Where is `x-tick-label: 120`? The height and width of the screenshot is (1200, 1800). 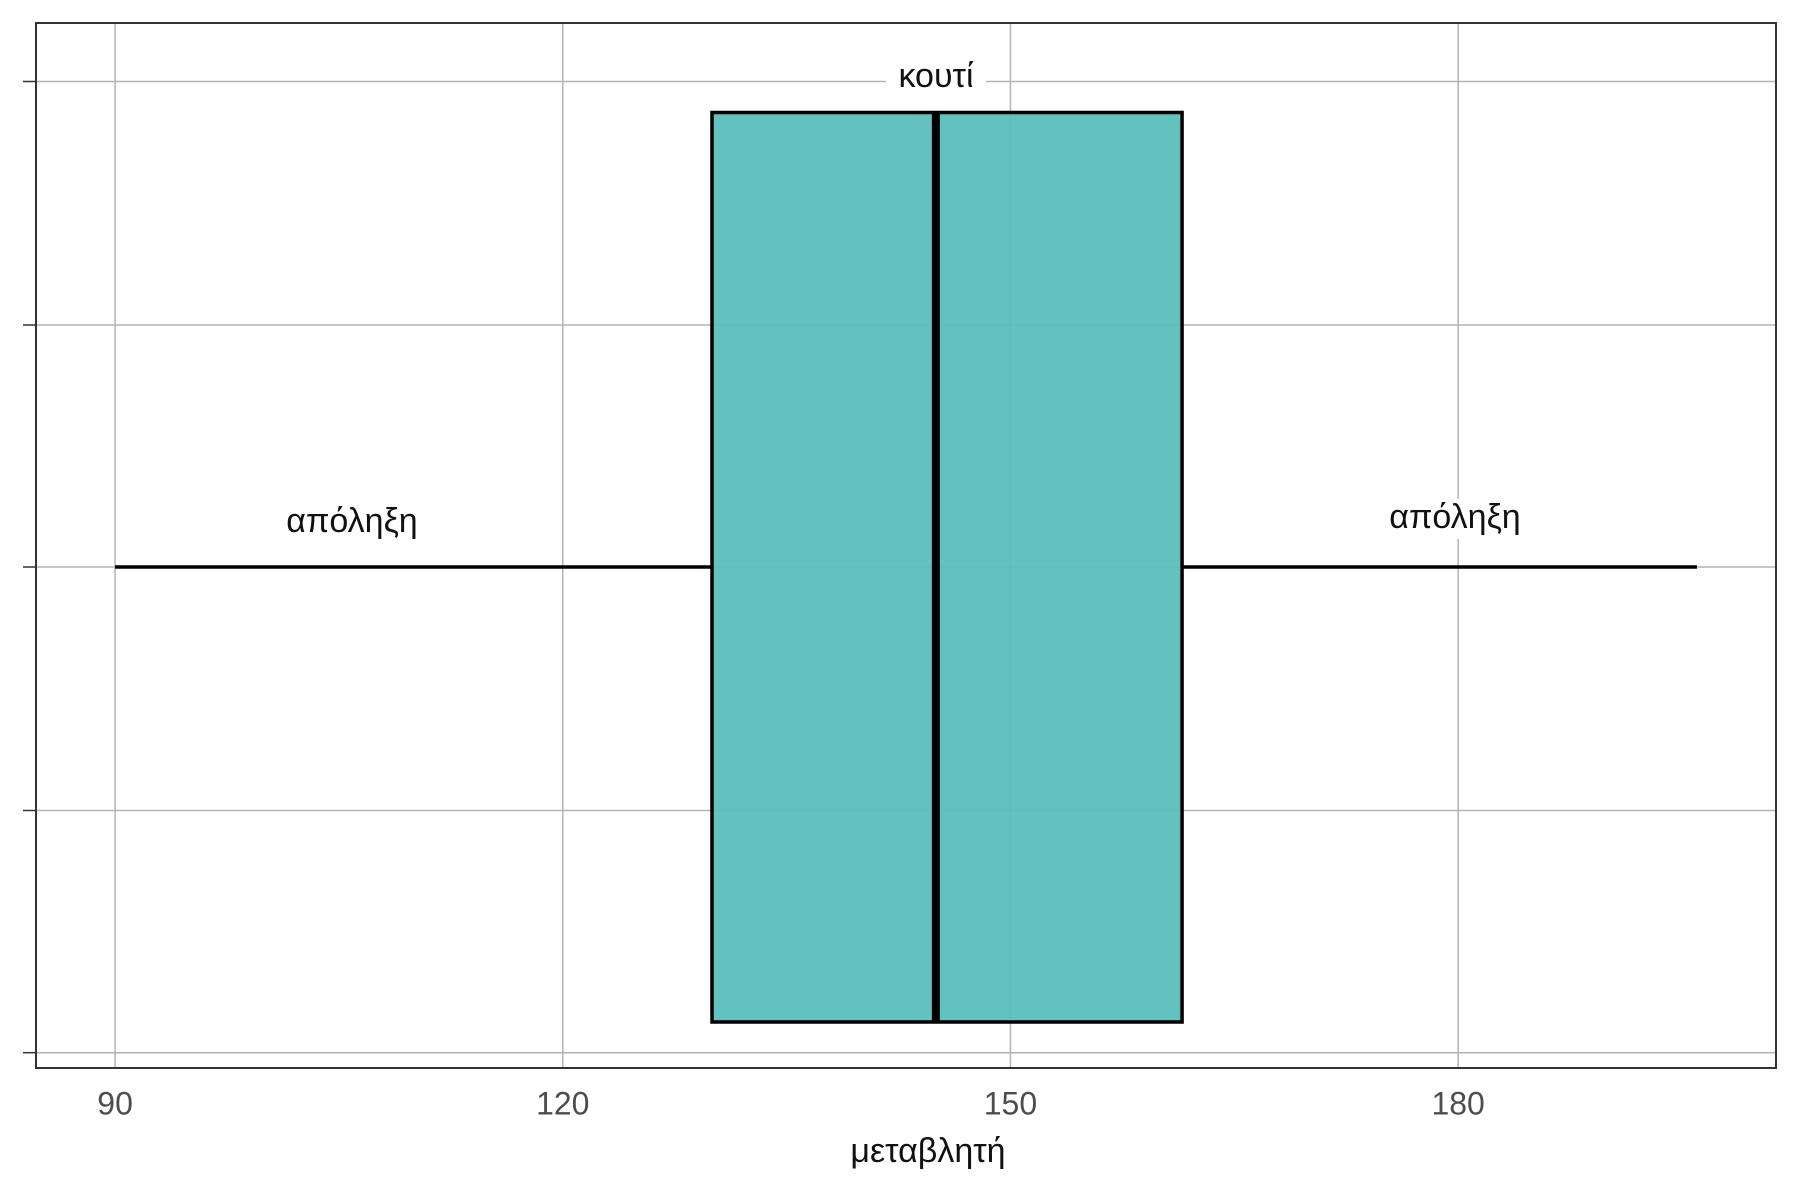 x-tick-label: 120 is located at coordinates (562, 1103).